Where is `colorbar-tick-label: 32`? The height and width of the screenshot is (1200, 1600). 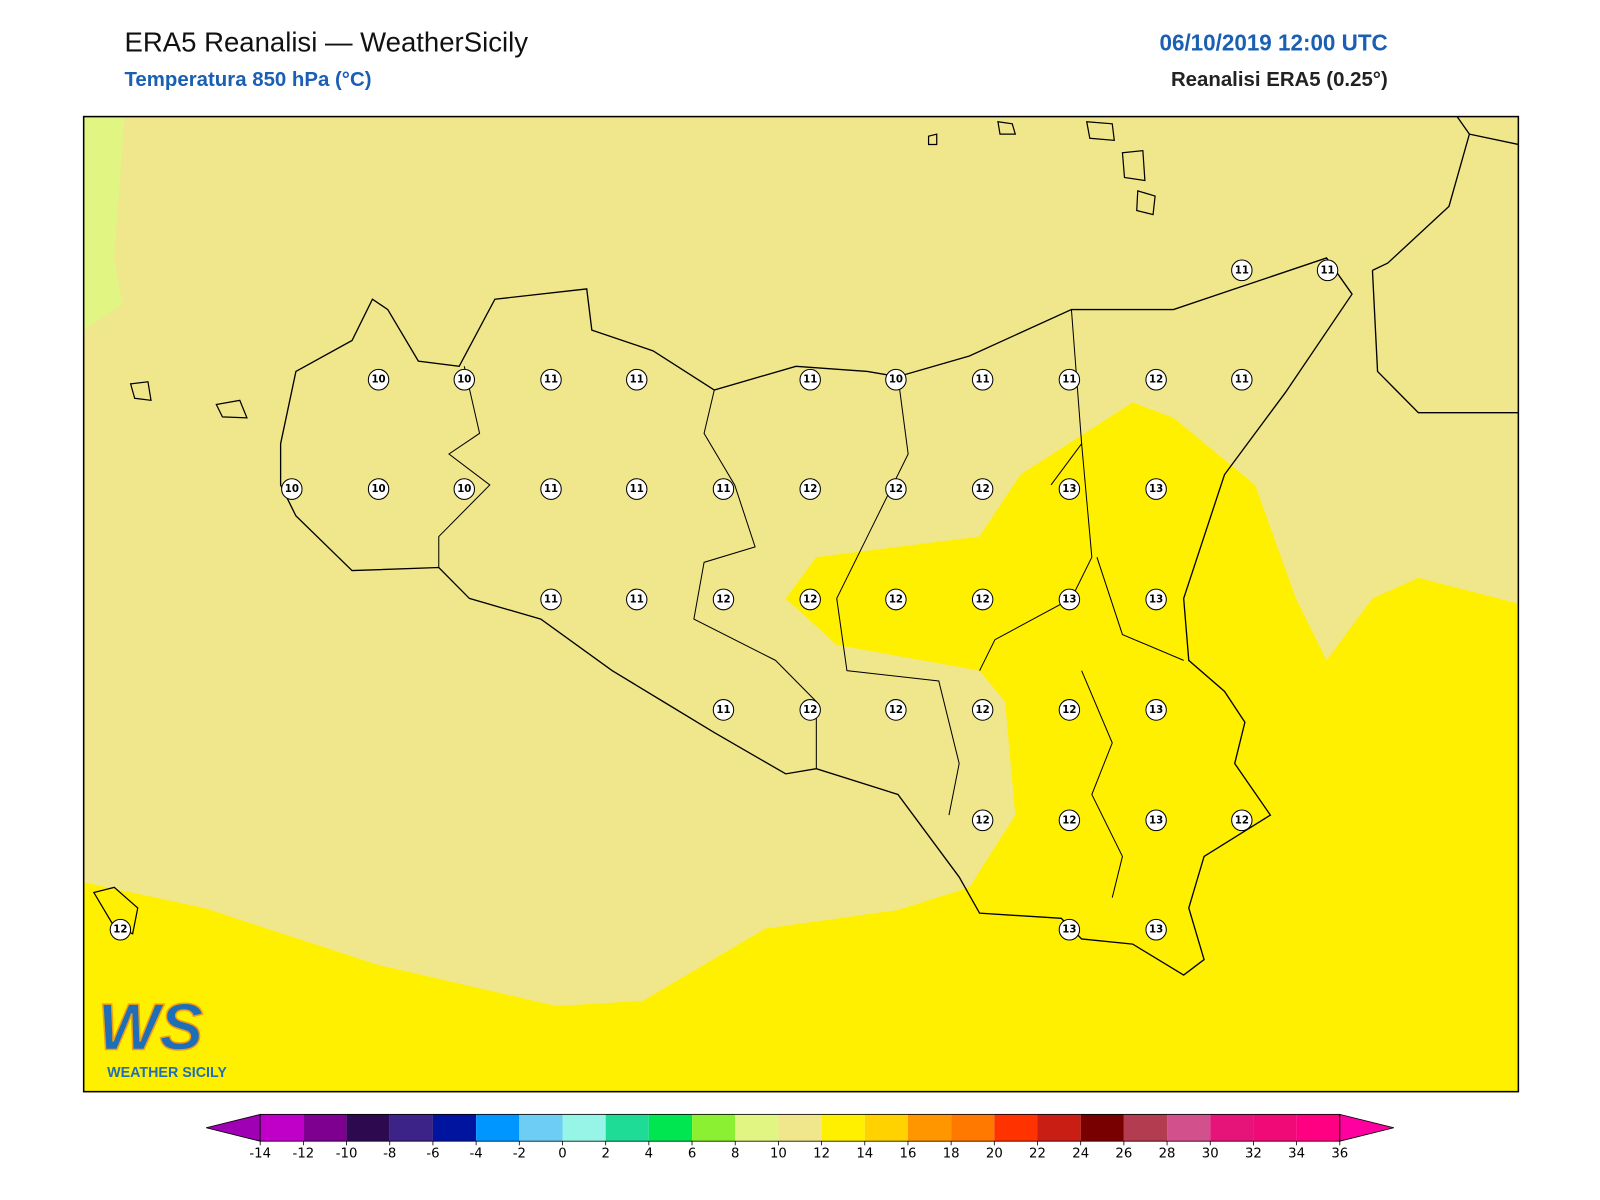 colorbar-tick-label: 32 is located at coordinates (1253, 1154).